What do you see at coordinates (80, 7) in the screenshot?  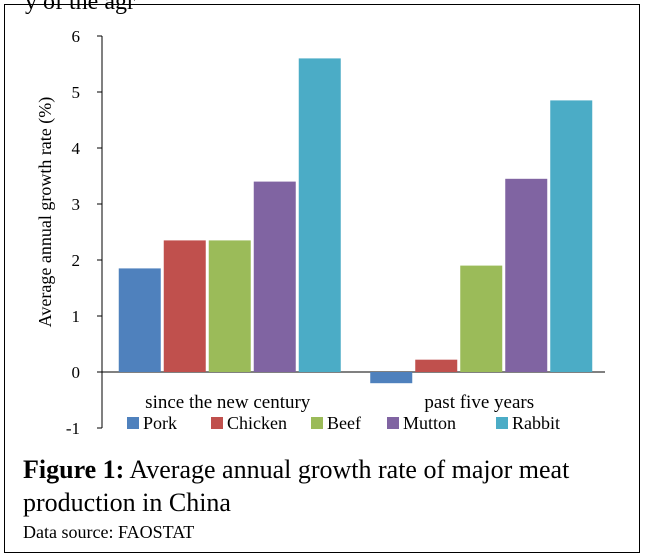 I see `cropped-heading-text: y of the agr` at bounding box center [80, 7].